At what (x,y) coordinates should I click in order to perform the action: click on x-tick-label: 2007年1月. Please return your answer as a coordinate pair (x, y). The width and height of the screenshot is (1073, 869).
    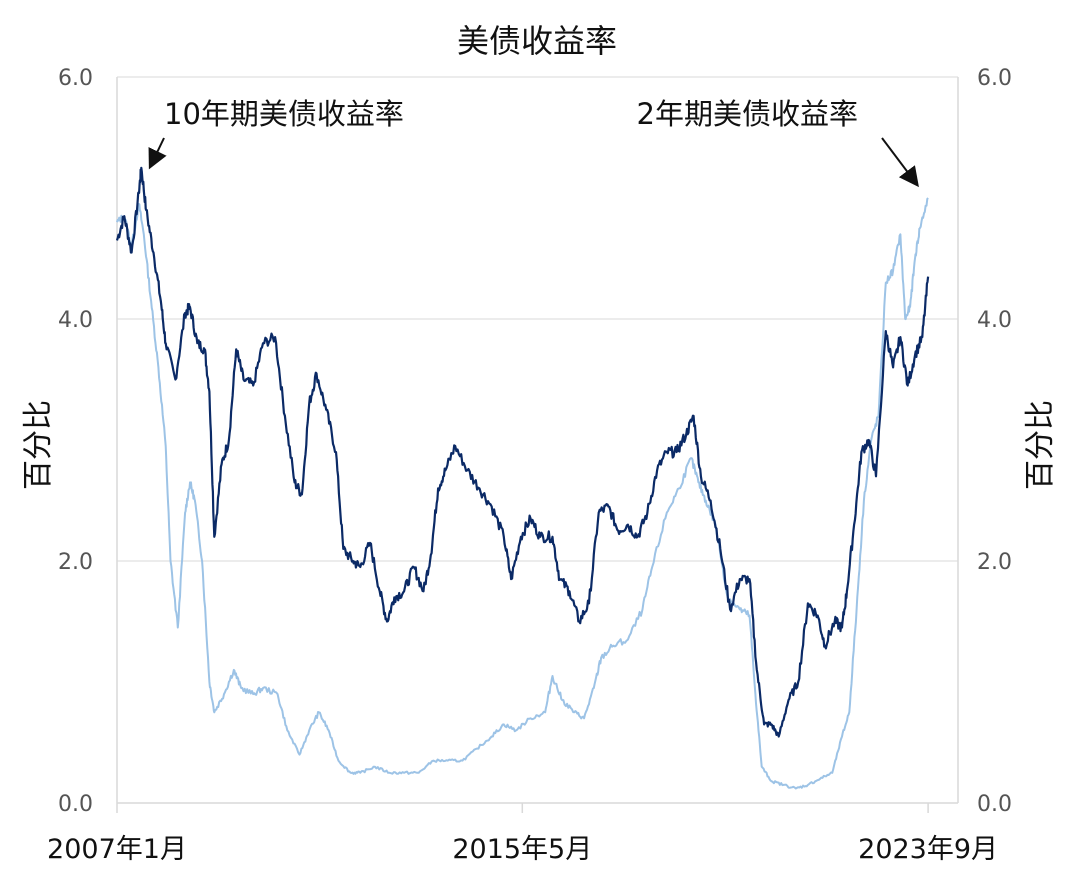
    Looking at the image, I should click on (117, 849).